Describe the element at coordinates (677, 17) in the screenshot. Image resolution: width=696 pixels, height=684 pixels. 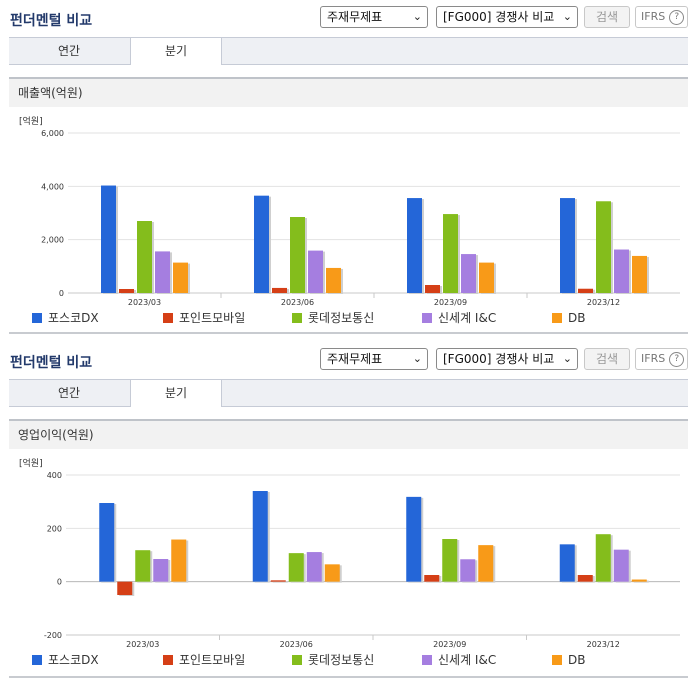
I see `help-icon: ?` at that location.